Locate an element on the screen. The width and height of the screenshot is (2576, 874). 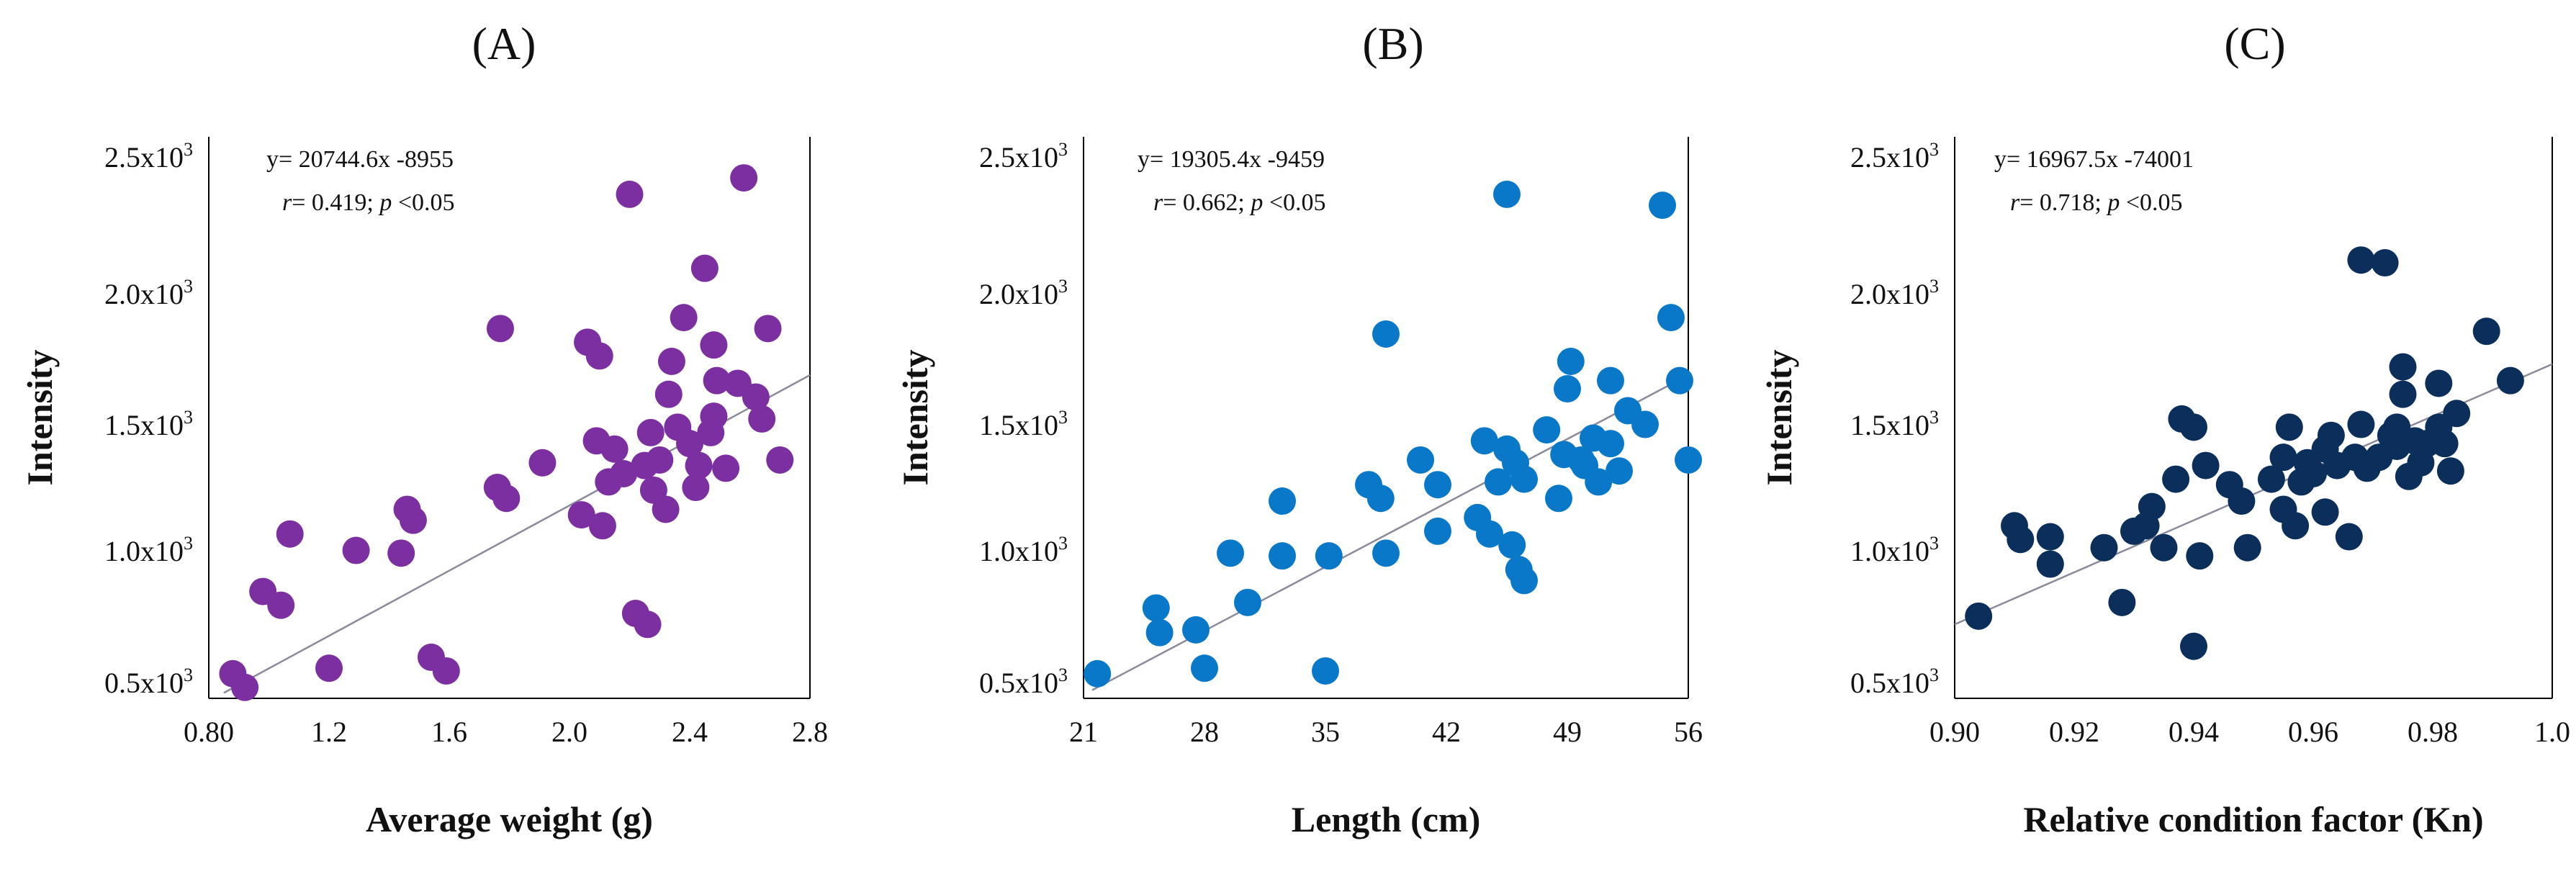
y-tick-label: 1.0x10³ is located at coordinates (1894, 550).